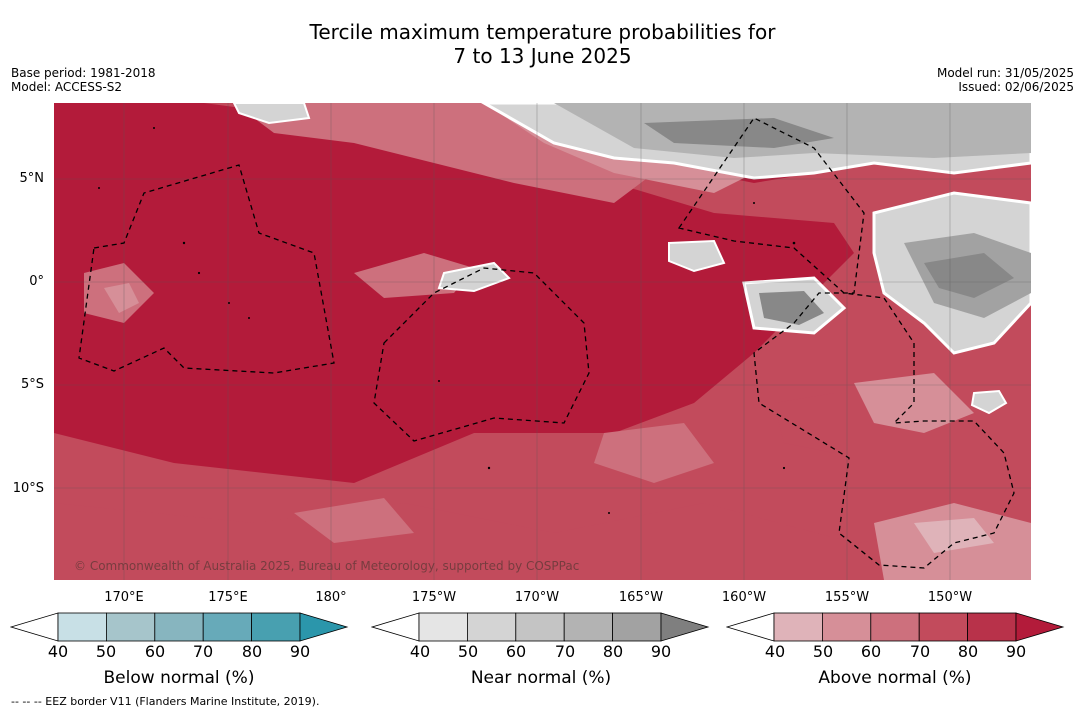 The image size is (1085, 713). What do you see at coordinates (1005, 73) in the screenshot?
I see `model-run: Model run: 31/05/2025` at bounding box center [1005, 73].